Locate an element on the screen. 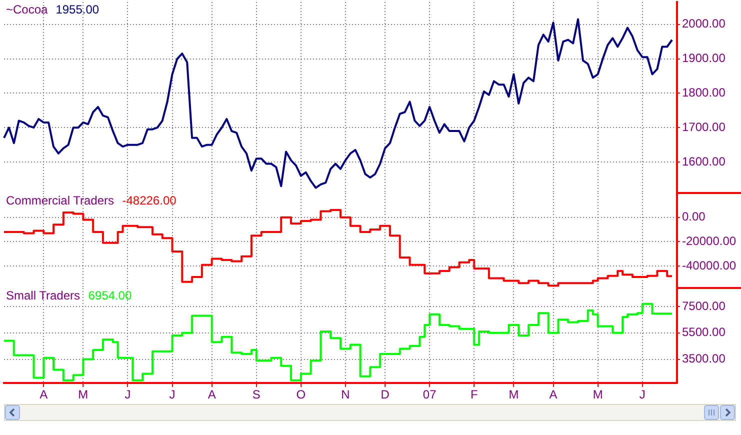  x-tick-label: D is located at coordinates (385, 395).